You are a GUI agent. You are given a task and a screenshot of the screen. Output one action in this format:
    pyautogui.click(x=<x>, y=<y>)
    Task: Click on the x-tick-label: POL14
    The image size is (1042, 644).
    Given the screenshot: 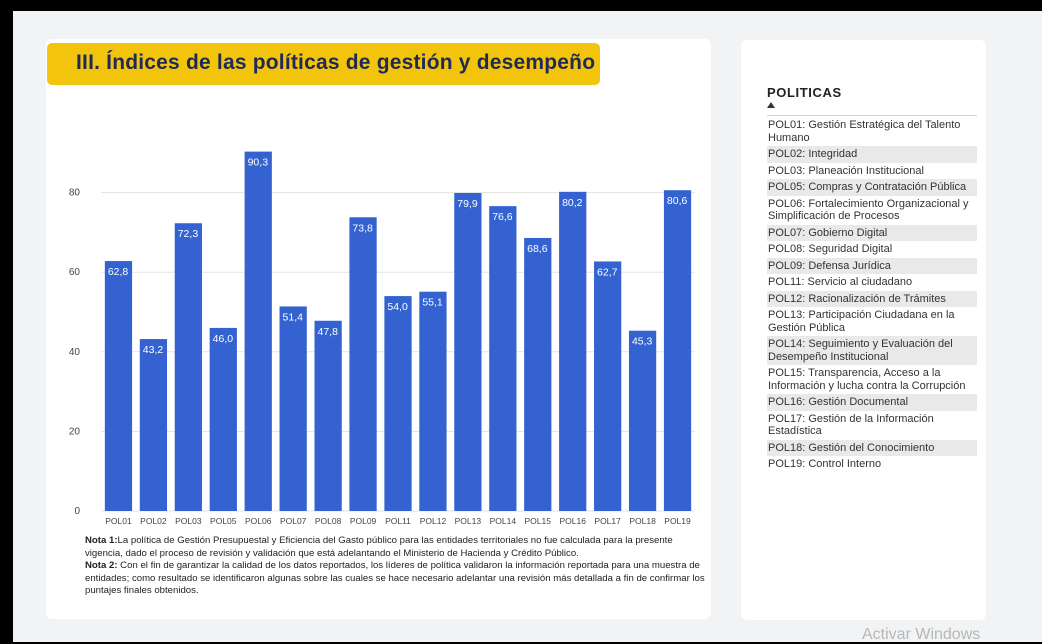 What is the action you would take?
    pyautogui.click(x=503, y=521)
    